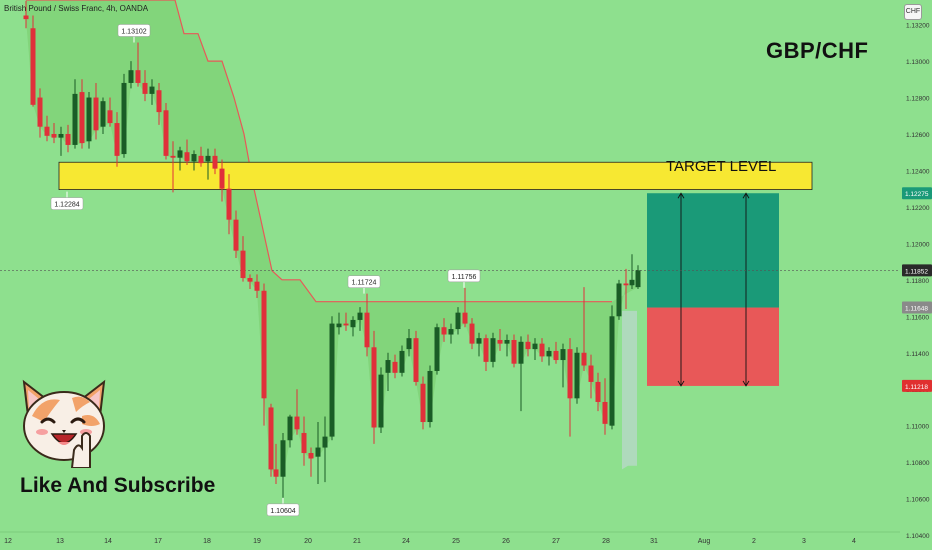  Describe the element at coordinates (76, 8) in the screenshot. I see `symbol-description: British Pound / Swiss Franc, 4h, OANDA` at that location.